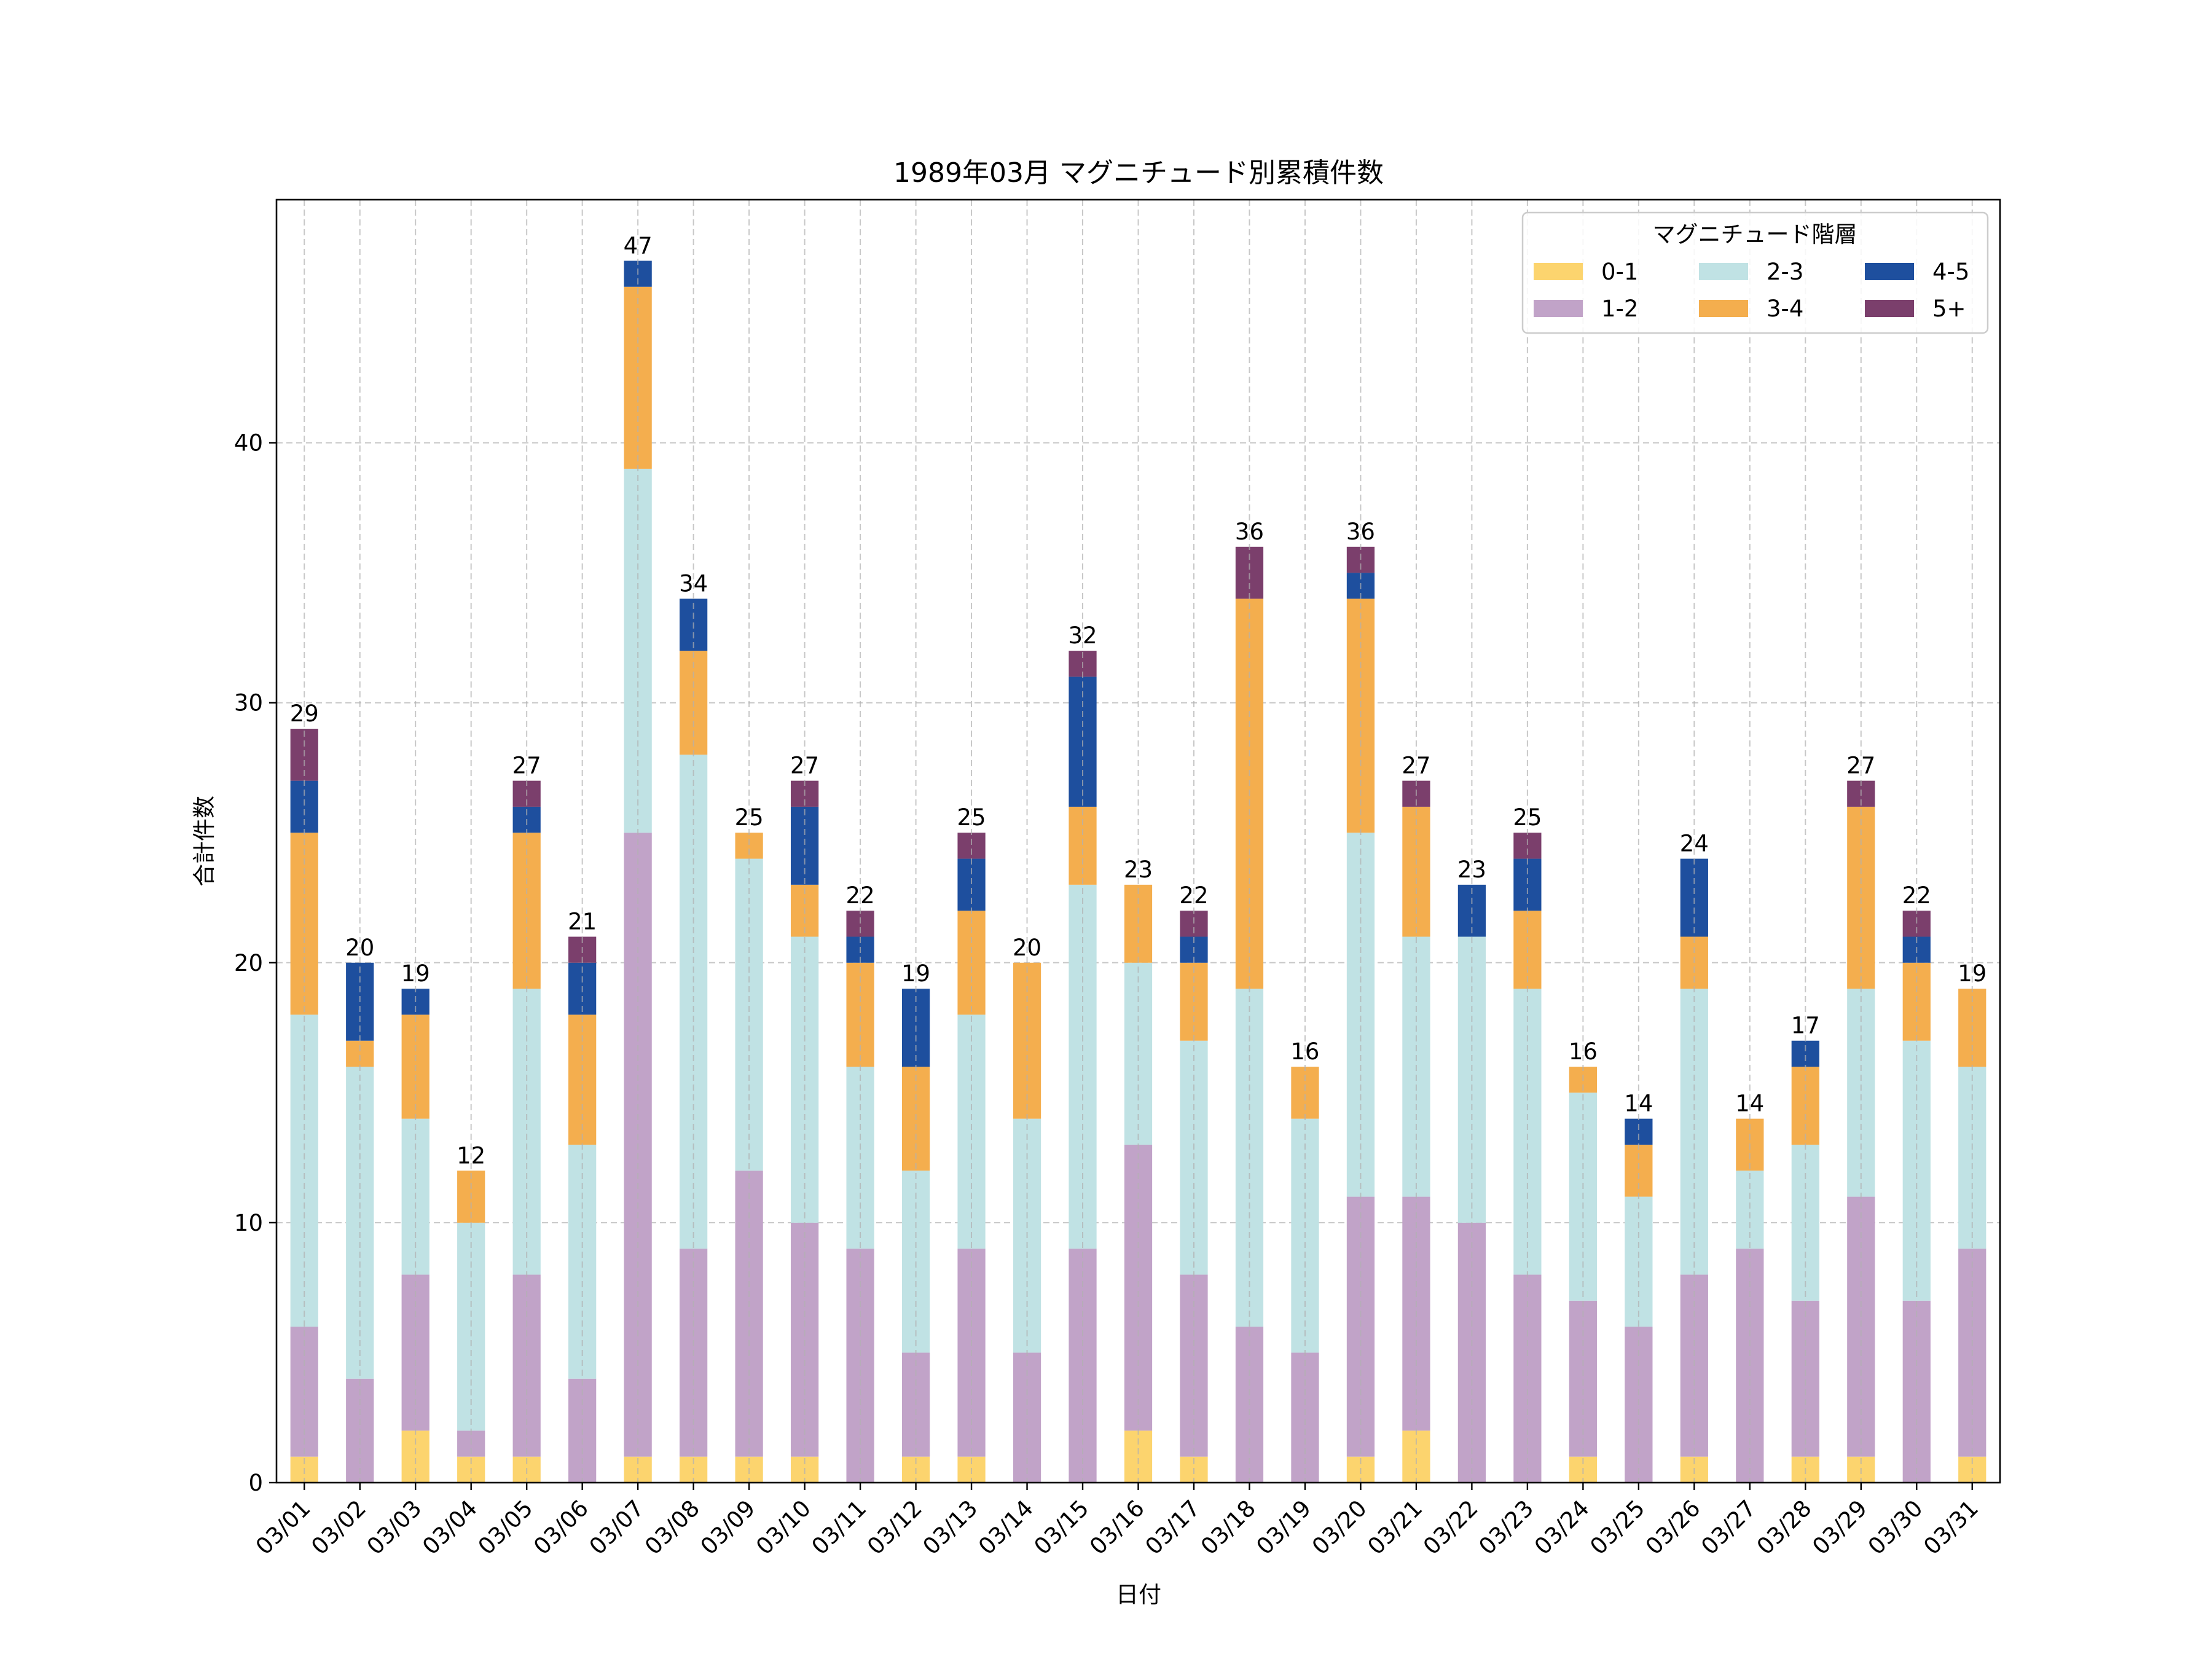 The width and height of the screenshot is (2212, 1659). What do you see at coordinates (248, 1223) in the screenshot?
I see `y-tick-label: 10` at bounding box center [248, 1223].